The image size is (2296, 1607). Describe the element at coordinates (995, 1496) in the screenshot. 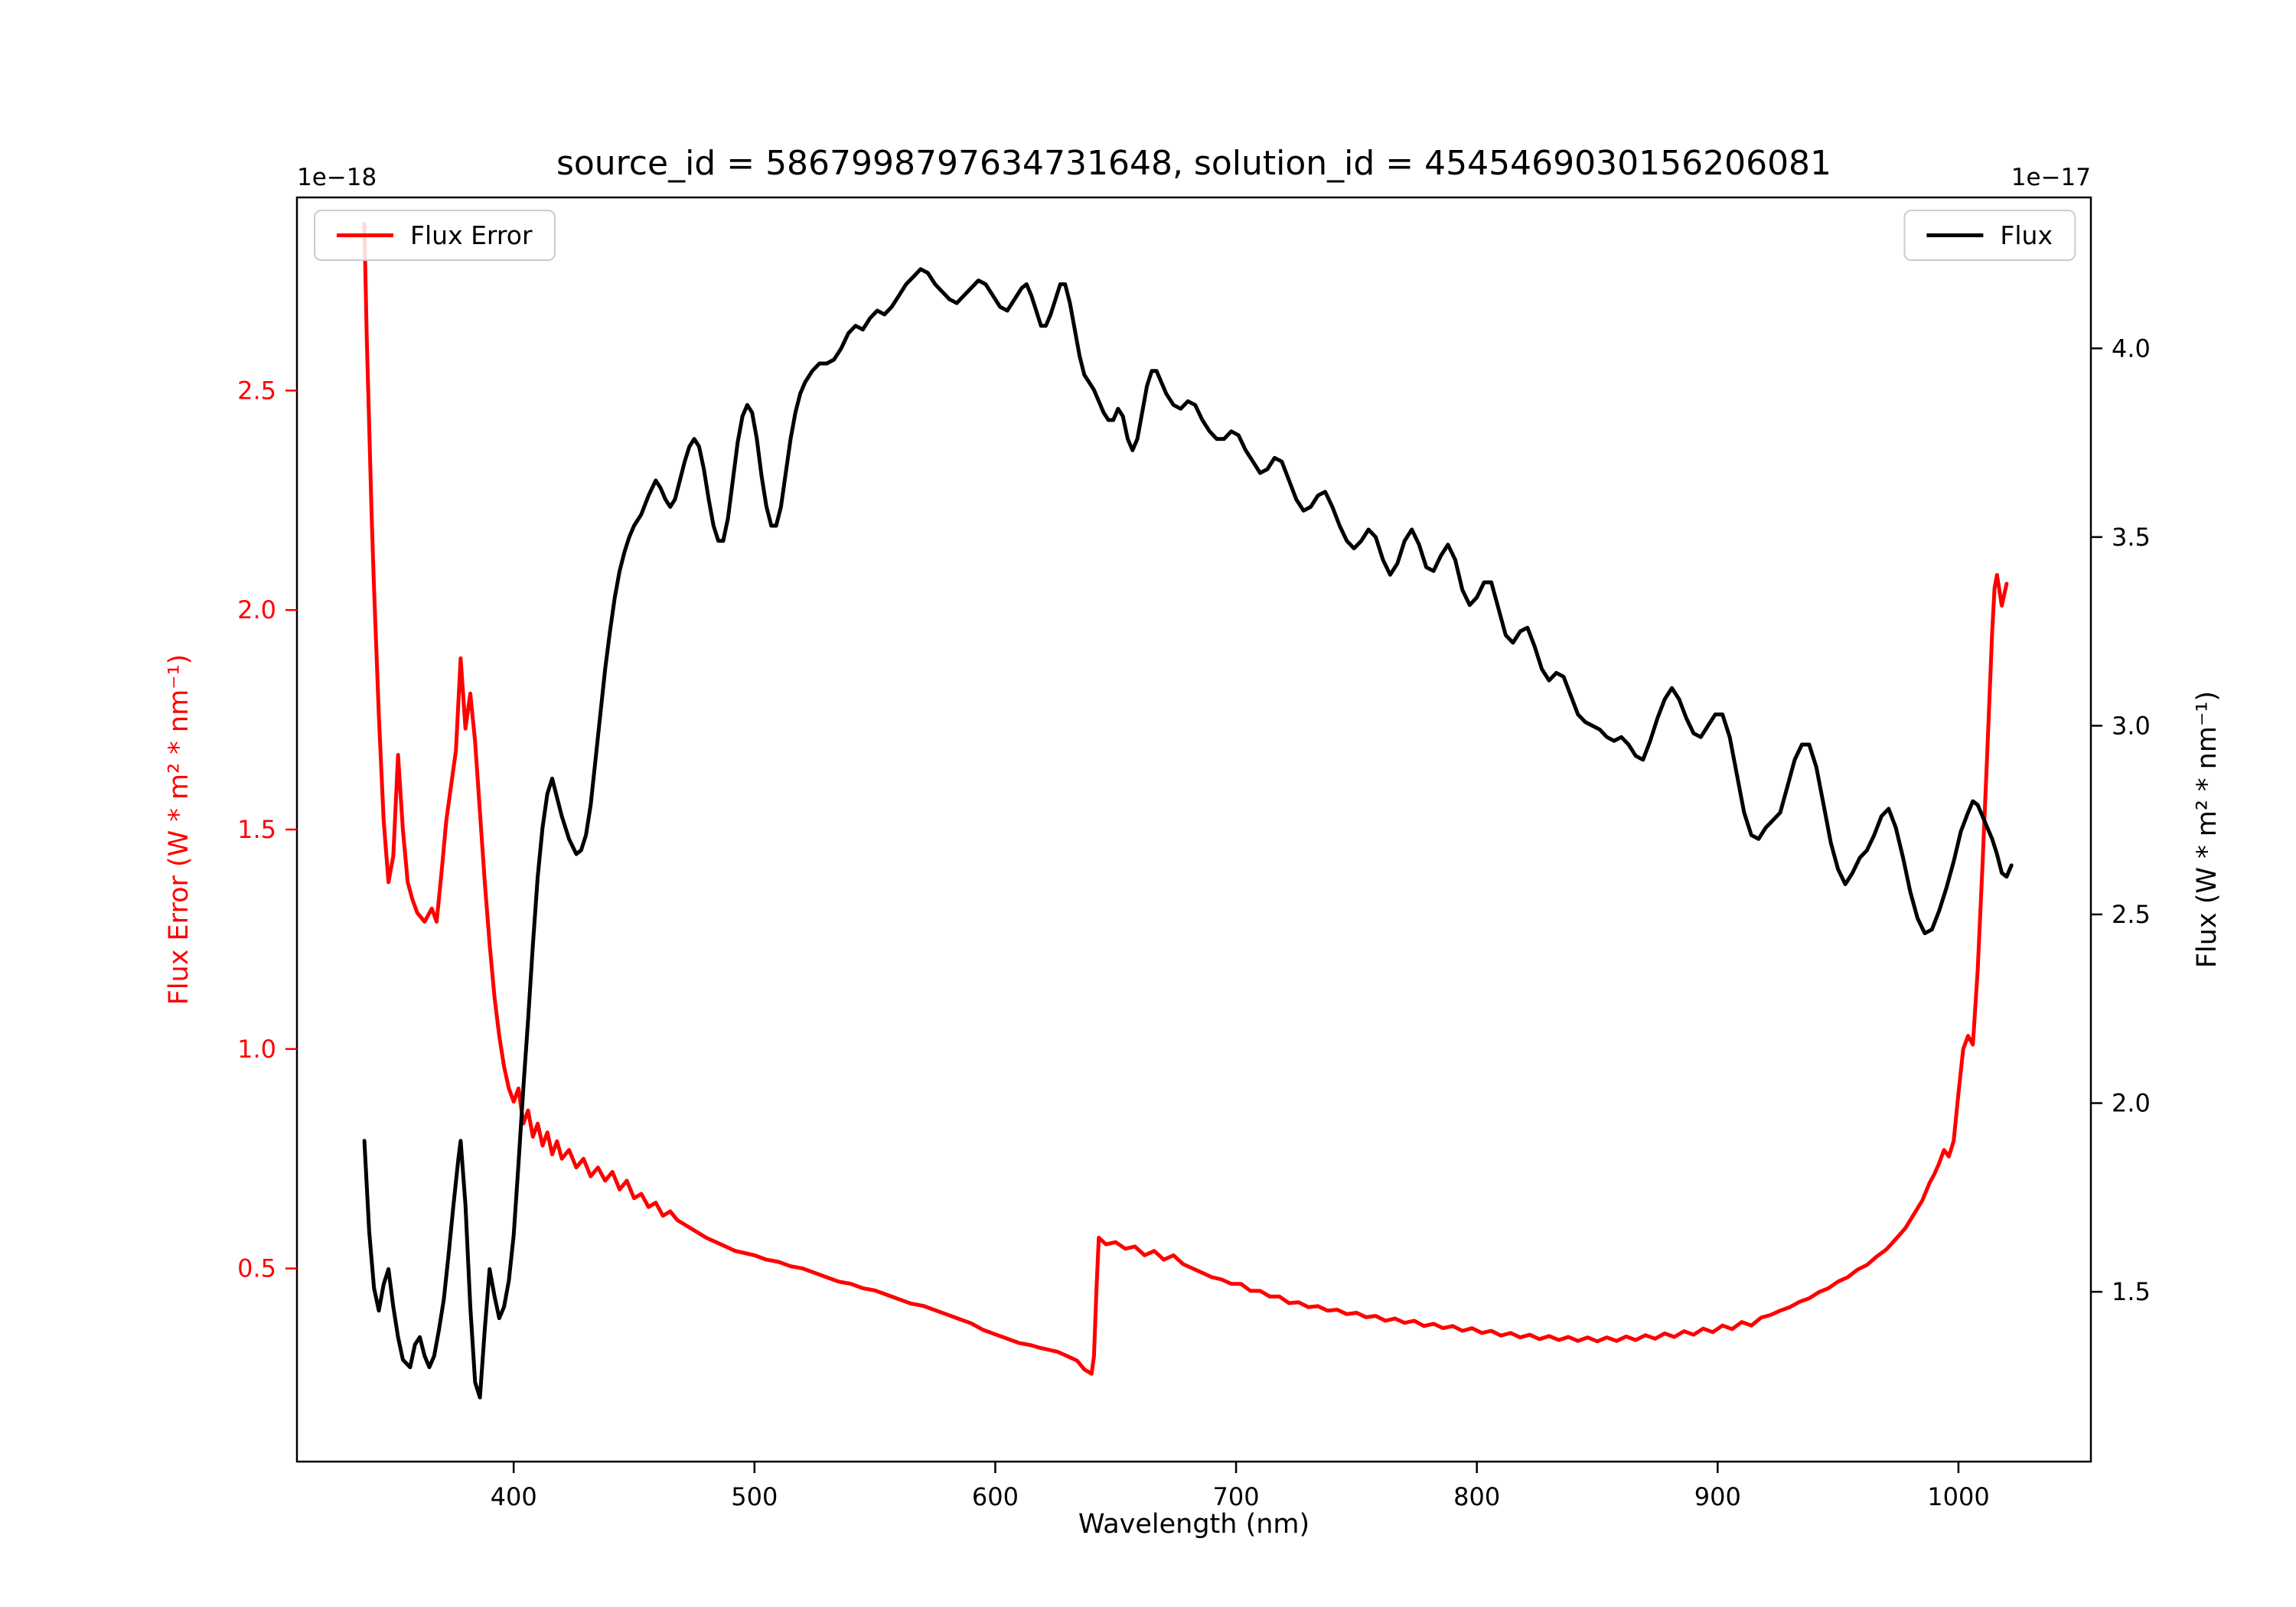

I see `x-tick-label: 600` at that location.